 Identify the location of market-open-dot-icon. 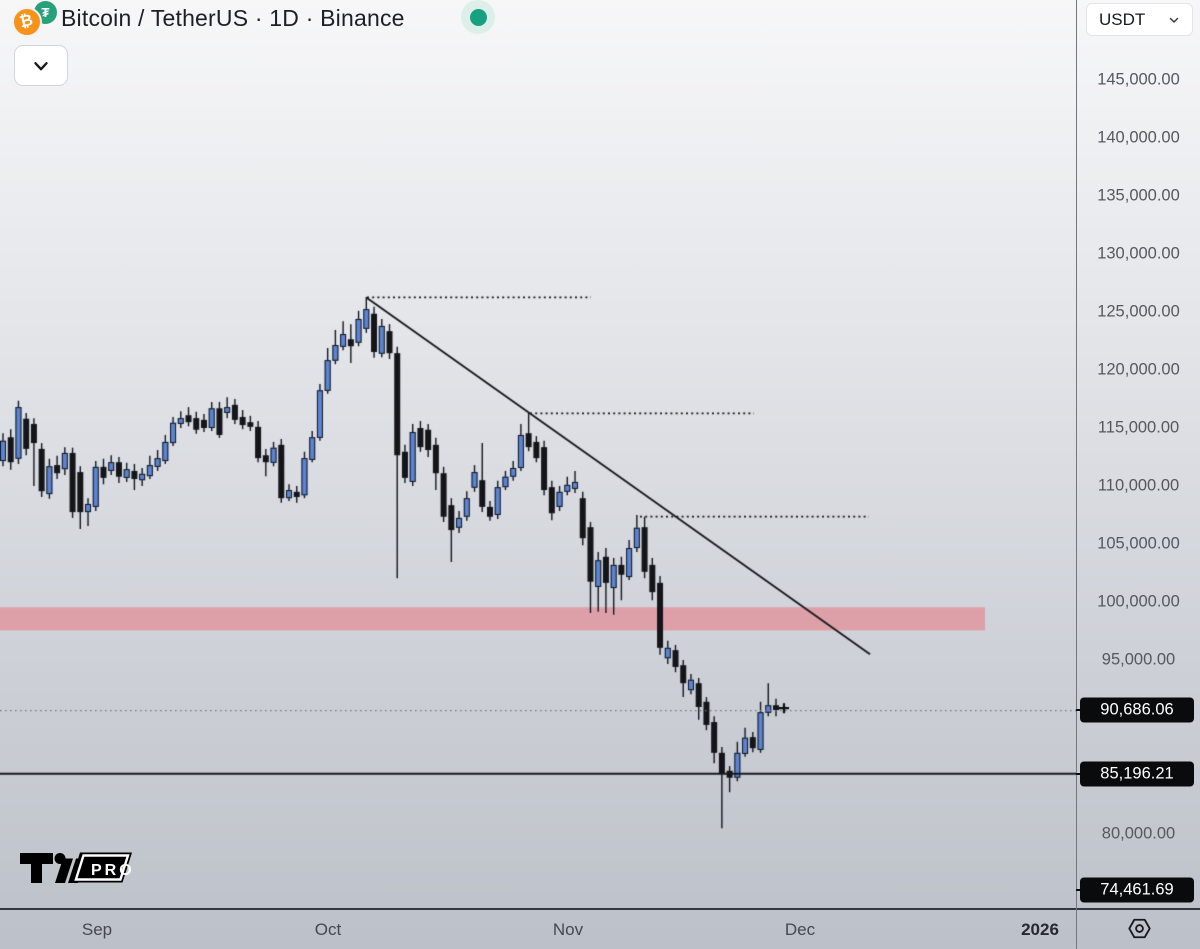
(478, 17).